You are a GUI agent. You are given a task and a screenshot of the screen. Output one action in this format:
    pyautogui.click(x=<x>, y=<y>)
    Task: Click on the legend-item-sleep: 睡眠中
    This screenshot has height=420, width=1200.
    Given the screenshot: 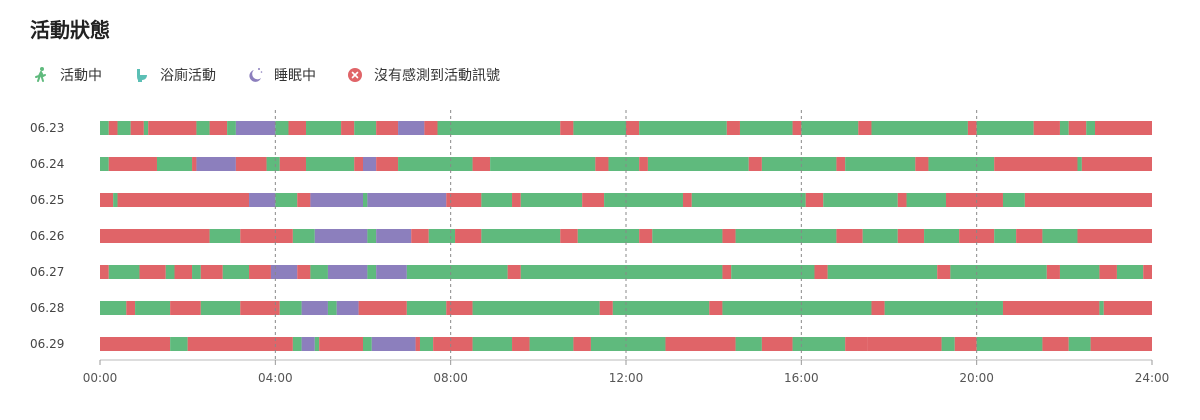 What is the action you would take?
    pyautogui.click(x=280, y=75)
    